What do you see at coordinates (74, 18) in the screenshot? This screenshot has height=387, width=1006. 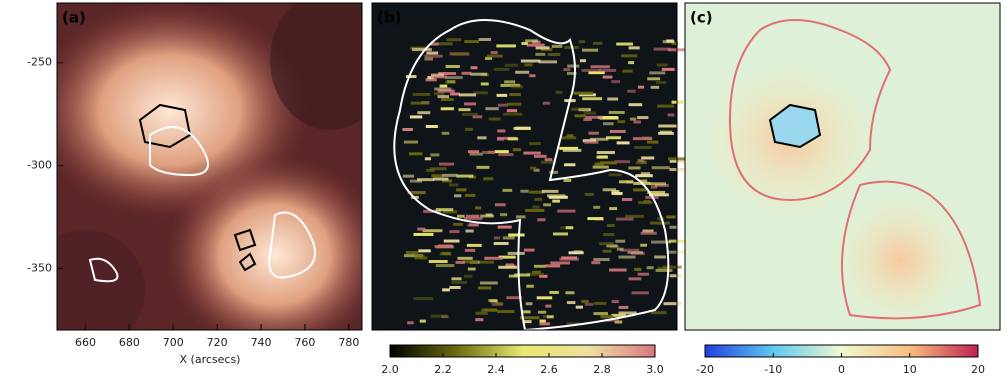 I see `panel-label: (a)` at bounding box center [74, 18].